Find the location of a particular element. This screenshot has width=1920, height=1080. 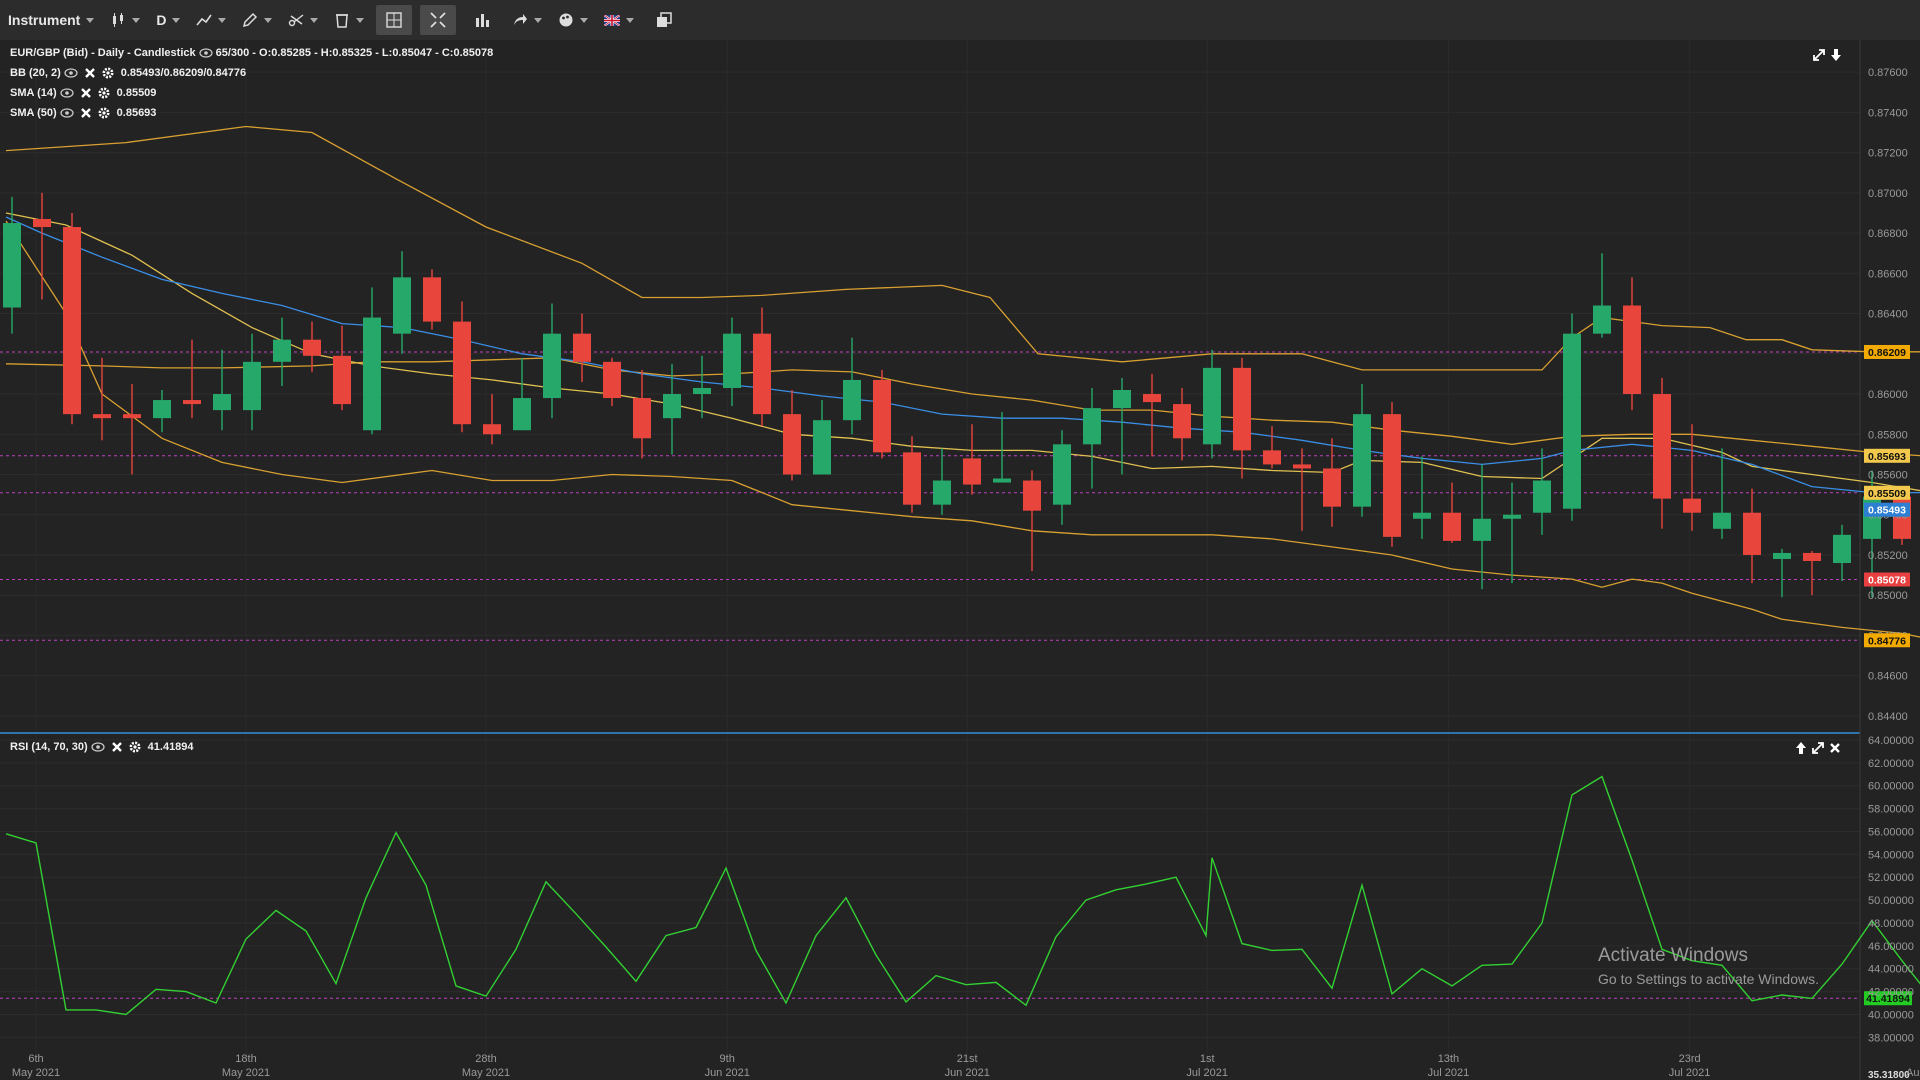

rsi-tick-label: 52.00000 is located at coordinates (1891, 878).